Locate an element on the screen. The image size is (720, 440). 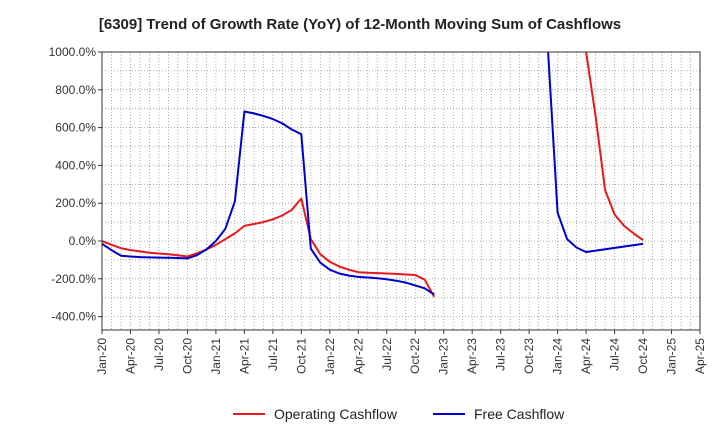
y-tick-label: 400.0% is located at coordinates (75, 165).